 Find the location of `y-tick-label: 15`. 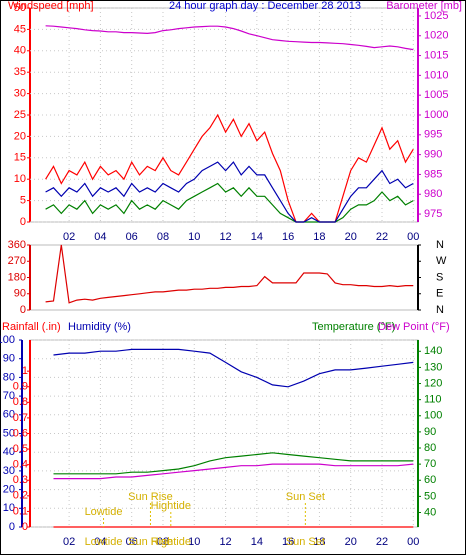

y-tick-label: 15 is located at coordinates (20, 158).